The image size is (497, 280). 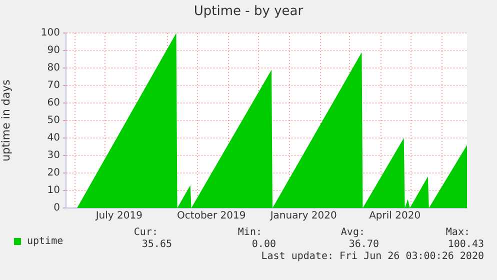 I want to click on text: Cur:, so click(x=146, y=232).